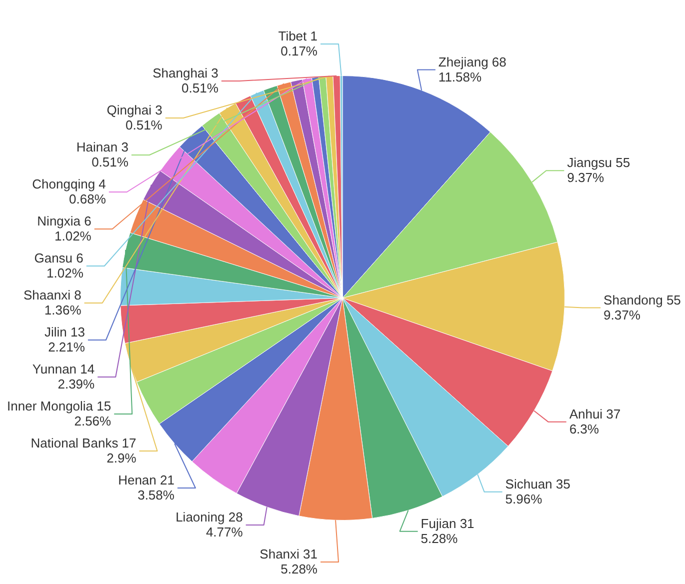 The image size is (685, 584). I want to click on slice-label: Liaoning 28, so click(209, 517).